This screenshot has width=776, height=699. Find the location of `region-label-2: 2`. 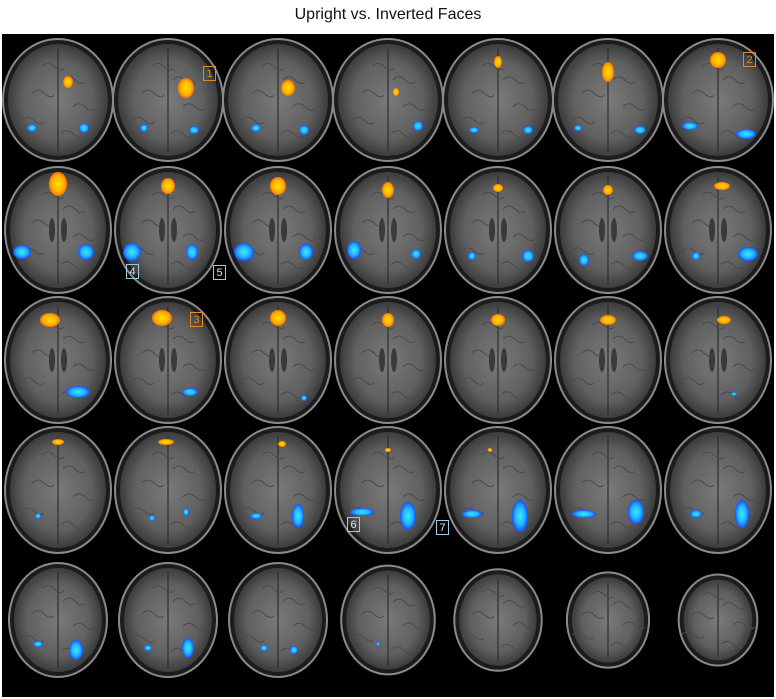

region-label-2: 2 is located at coordinates (749, 59).